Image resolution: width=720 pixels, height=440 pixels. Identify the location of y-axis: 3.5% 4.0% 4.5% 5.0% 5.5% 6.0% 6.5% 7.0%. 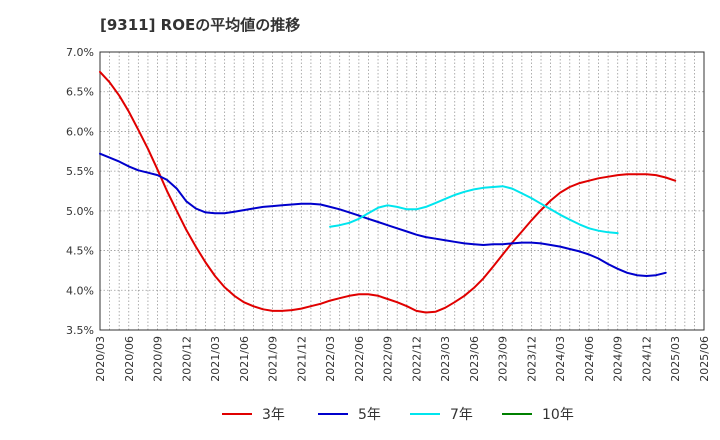
(80, 191).